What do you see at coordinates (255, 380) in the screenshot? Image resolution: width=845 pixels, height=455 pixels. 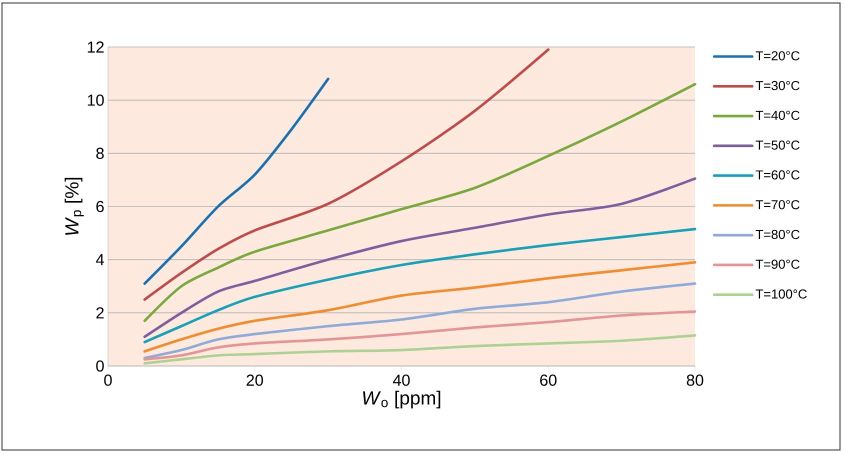 I see `x-tick-label: 20` at bounding box center [255, 380].